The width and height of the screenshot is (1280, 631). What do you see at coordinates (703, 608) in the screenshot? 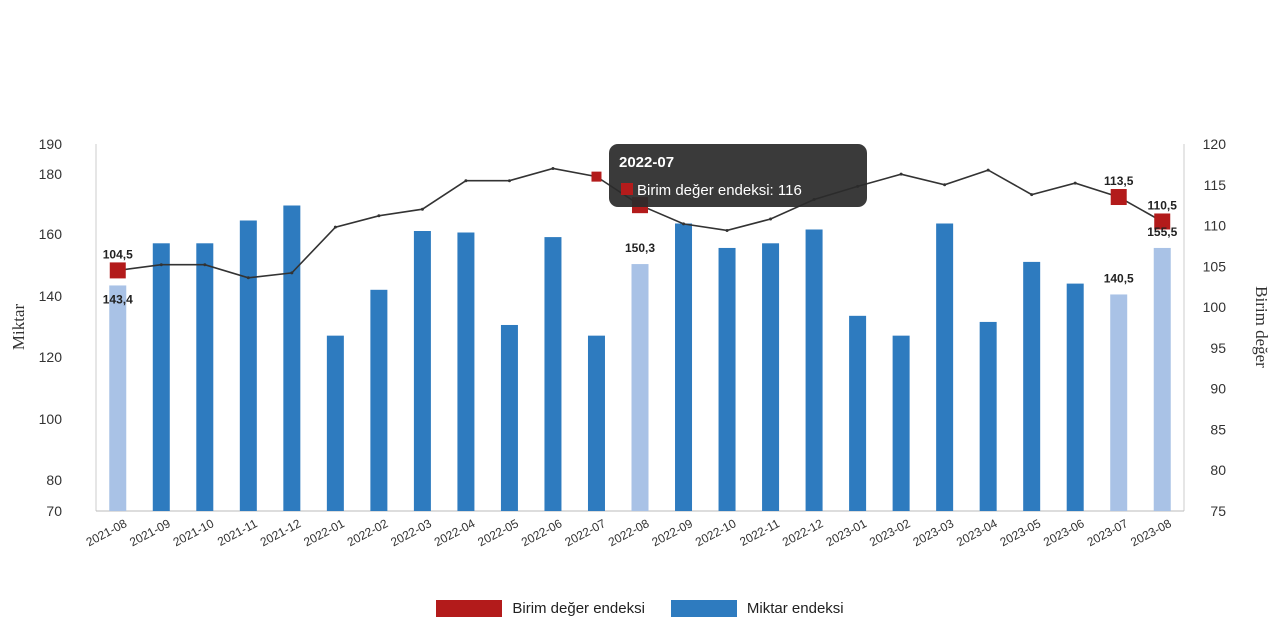
I see `legend-swatch-miktar` at bounding box center [703, 608].